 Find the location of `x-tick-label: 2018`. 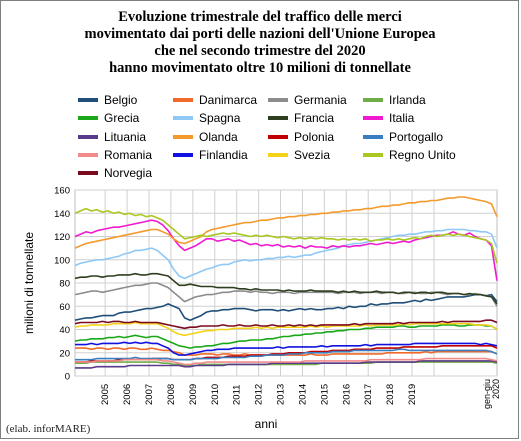

x-tick-label: 2018 is located at coordinates (390, 394).